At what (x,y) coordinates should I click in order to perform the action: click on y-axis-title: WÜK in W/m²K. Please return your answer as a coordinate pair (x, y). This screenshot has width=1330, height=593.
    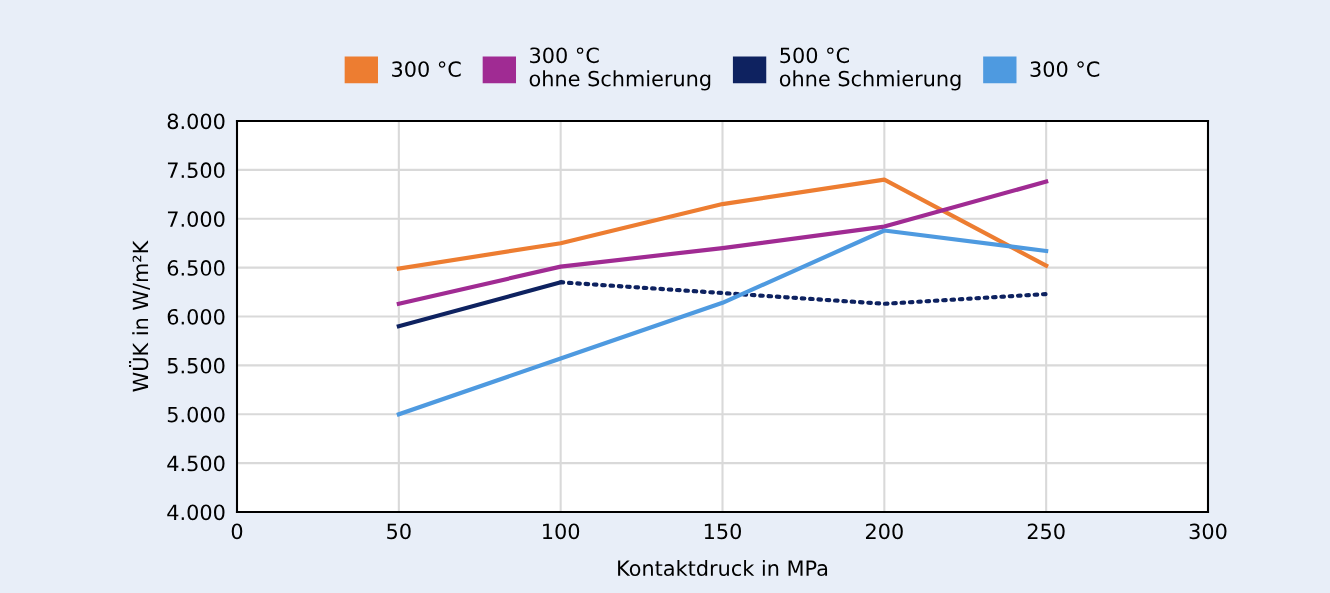
    Looking at the image, I should click on (139, 316).